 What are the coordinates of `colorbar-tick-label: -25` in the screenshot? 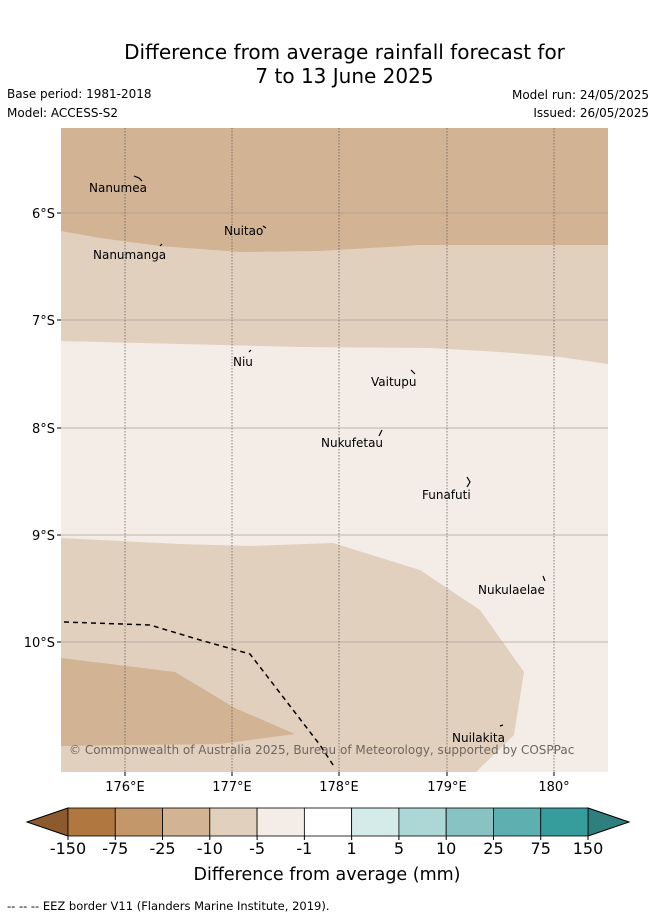 It's located at (162, 848).